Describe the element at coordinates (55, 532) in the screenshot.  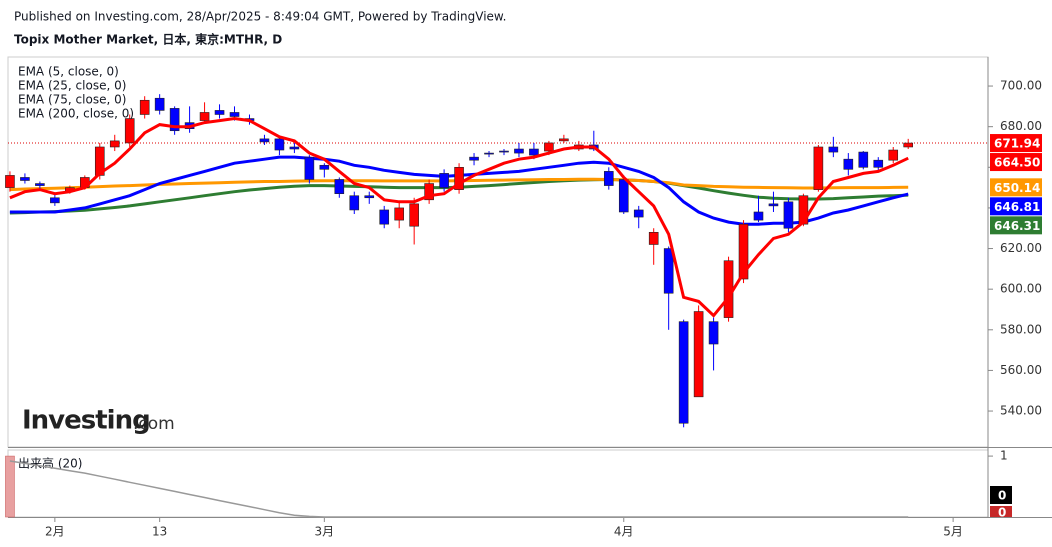
I see `x-tick-label: 2月` at that location.